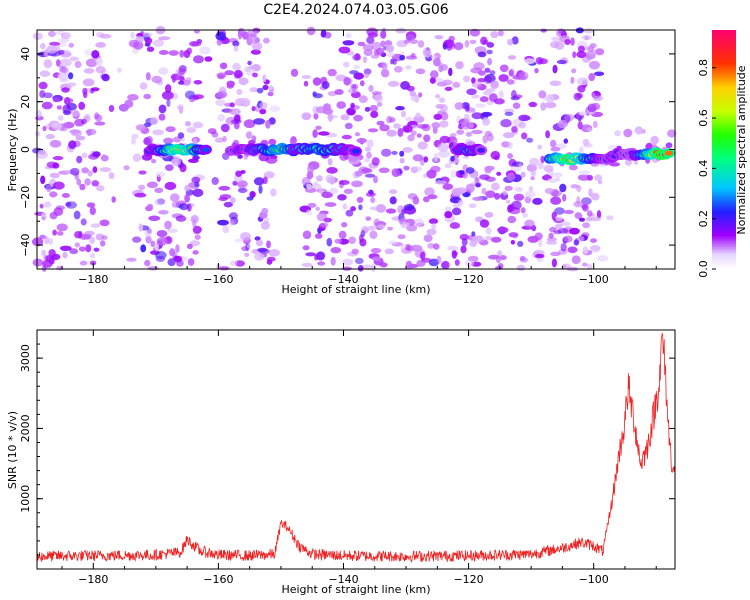 Image resolution: width=750 pixels, height=600 pixels. What do you see at coordinates (703, 269) in the screenshot?
I see `colorbar-tick-label: 0.0` at bounding box center [703, 269].